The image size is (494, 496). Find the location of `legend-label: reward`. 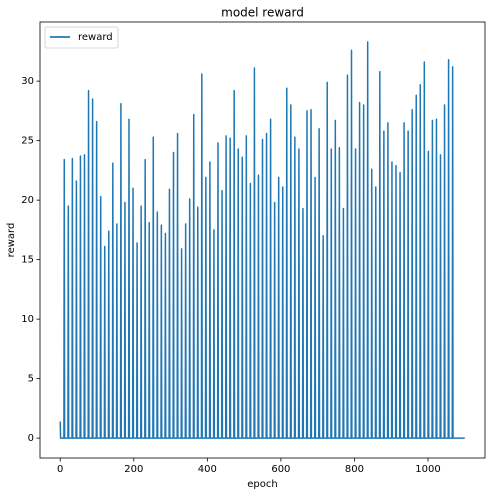

legend-label: reward is located at coordinates (95, 37).